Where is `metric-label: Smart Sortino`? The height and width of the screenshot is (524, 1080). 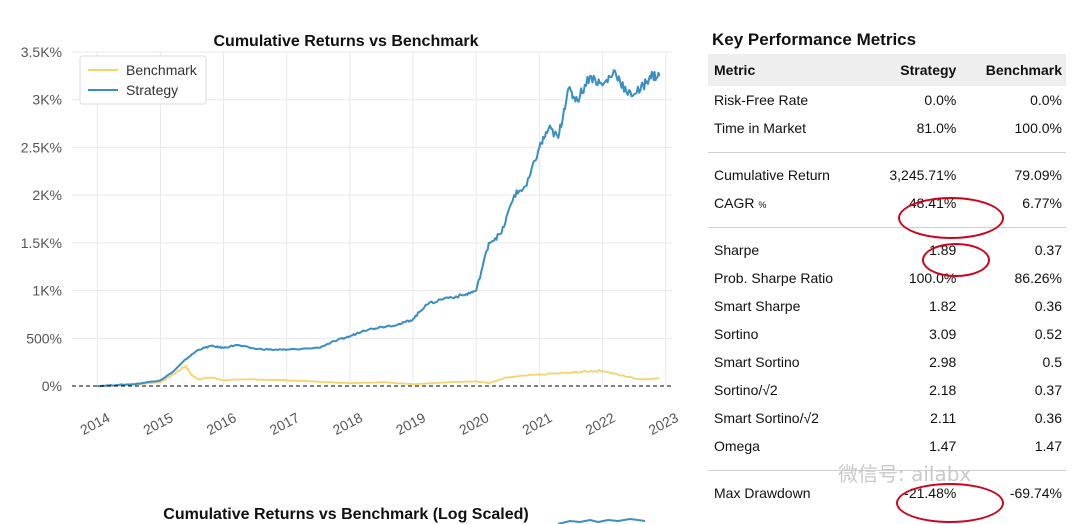
metric-label: Smart Sortino is located at coordinates (787, 362).